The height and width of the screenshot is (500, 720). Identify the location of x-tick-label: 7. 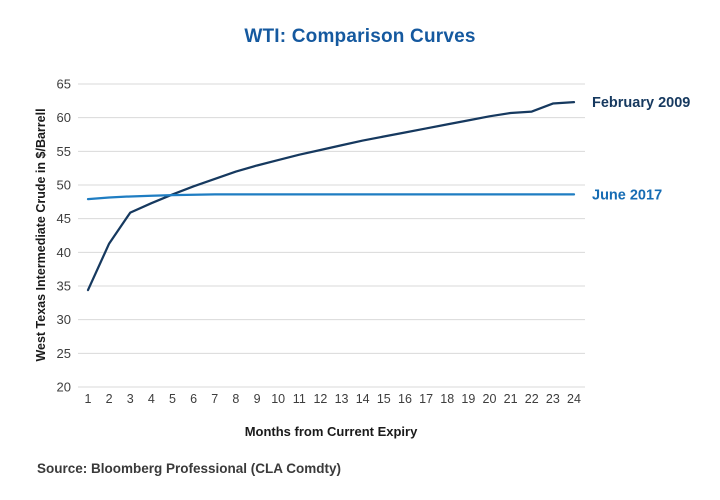
(214, 399).